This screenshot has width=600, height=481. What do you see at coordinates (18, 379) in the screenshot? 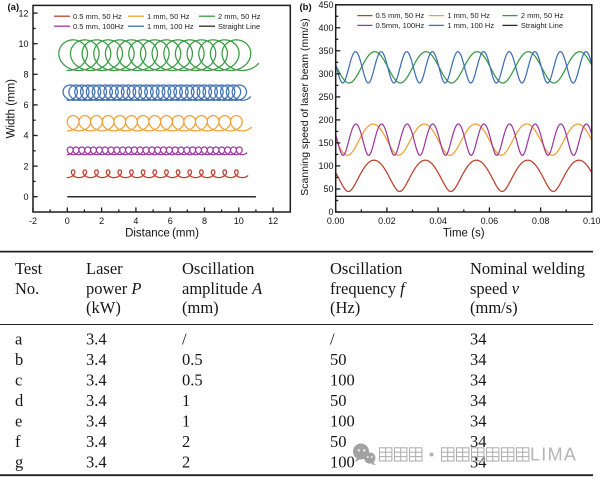
I see `svg-text: c` at bounding box center [18, 379].